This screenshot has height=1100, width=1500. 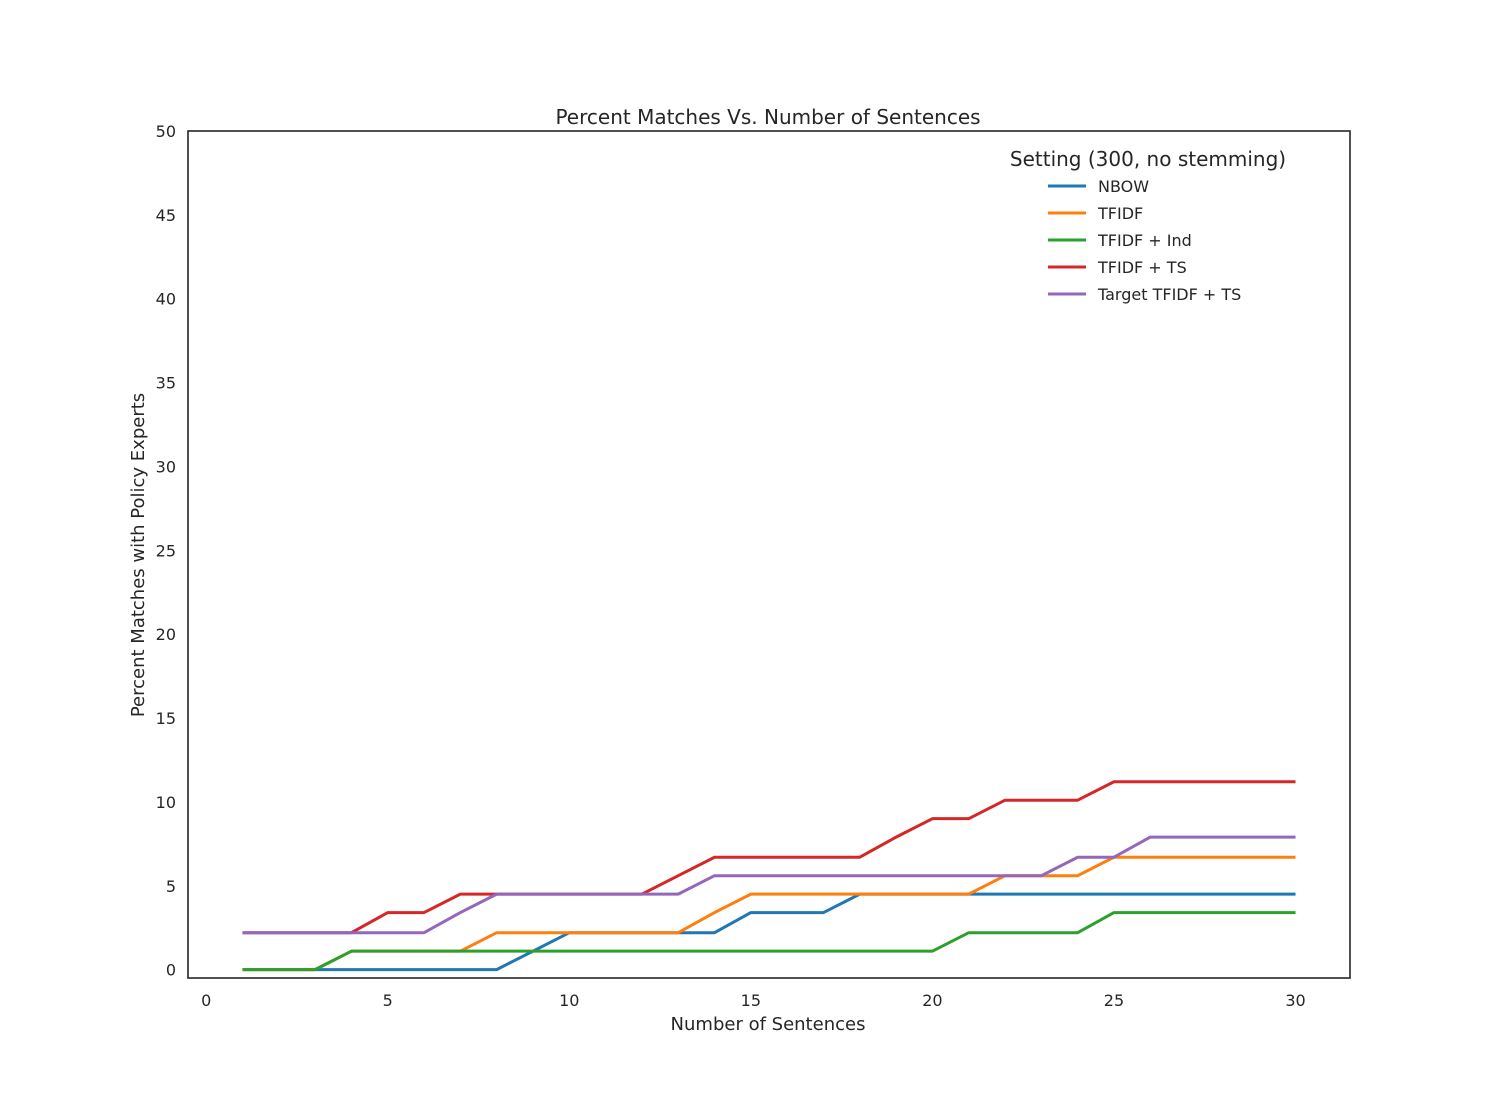 I want to click on x-tick-label: 20, so click(x=932, y=1000).